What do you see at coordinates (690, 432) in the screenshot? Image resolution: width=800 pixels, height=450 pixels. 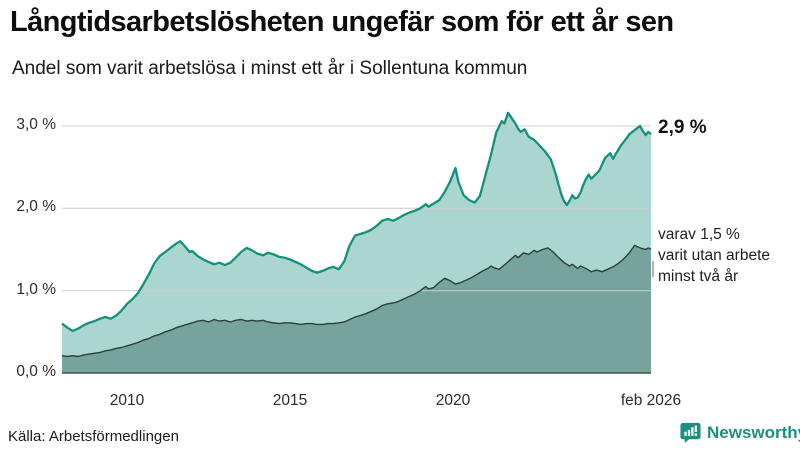 I see `newsworthy-icon` at bounding box center [690, 432].